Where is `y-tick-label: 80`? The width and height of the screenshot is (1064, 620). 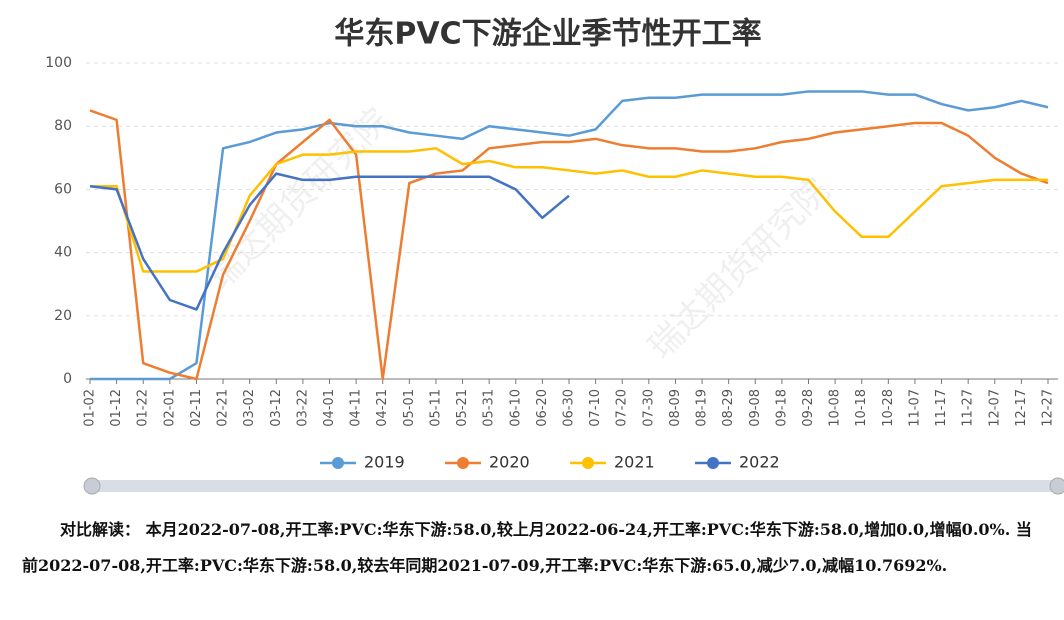 y-tick-label: 80 is located at coordinates (63, 126).